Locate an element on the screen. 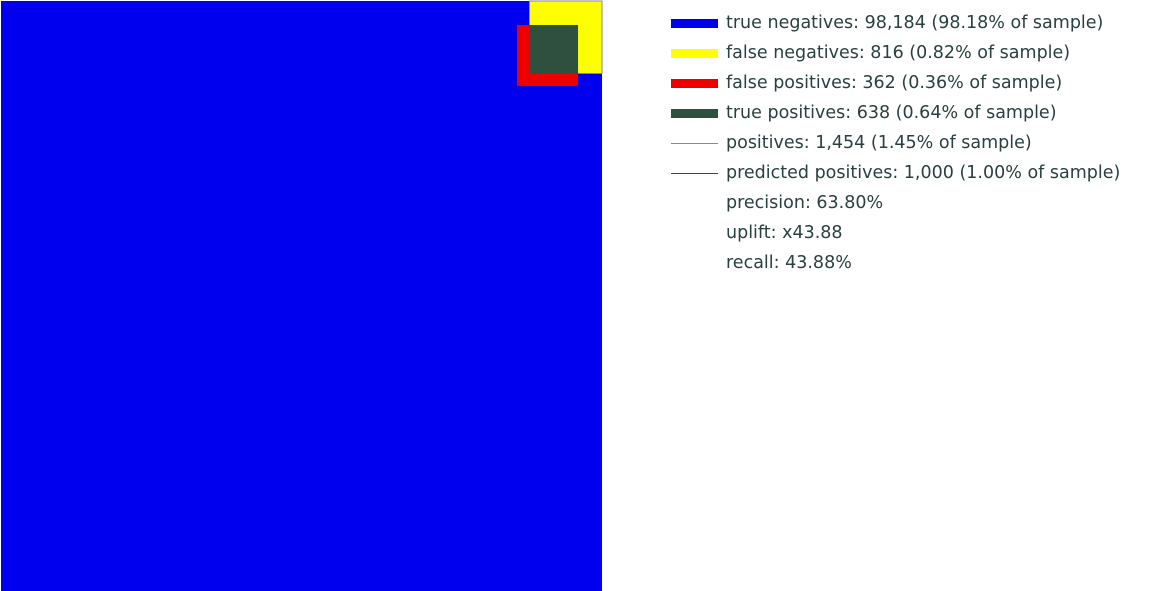  legend-item-recall: recall: 43.88% is located at coordinates (914, 264).